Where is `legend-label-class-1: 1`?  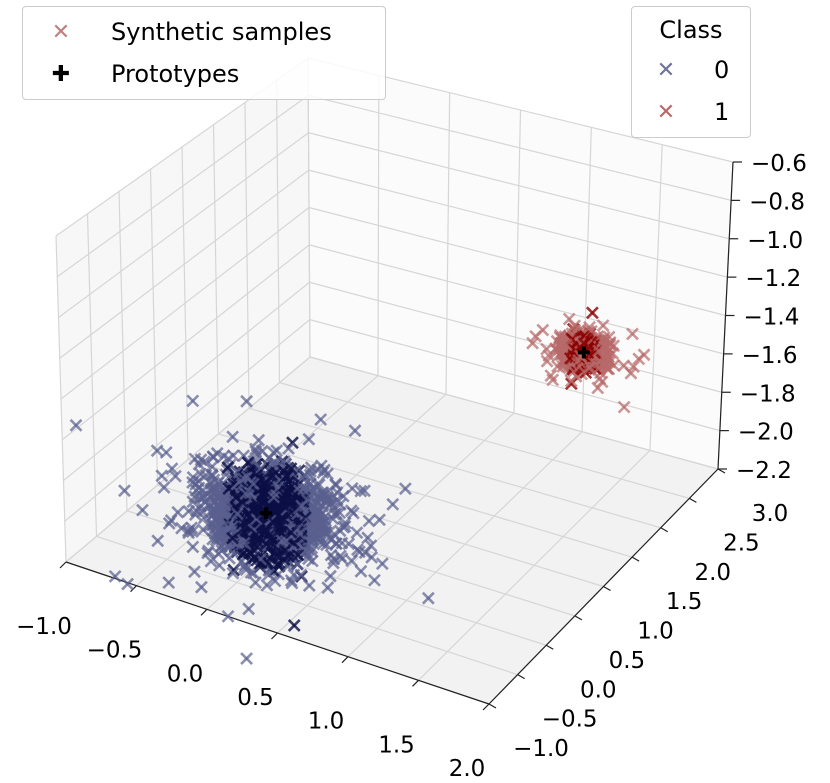
legend-label-class-1: 1 is located at coordinates (722, 112).